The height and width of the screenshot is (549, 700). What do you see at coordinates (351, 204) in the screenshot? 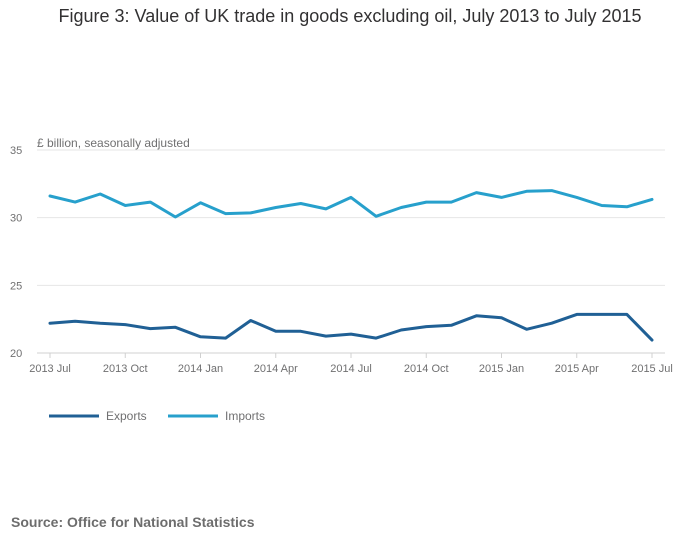
I see `series-line-imports` at bounding box center [351, 204].